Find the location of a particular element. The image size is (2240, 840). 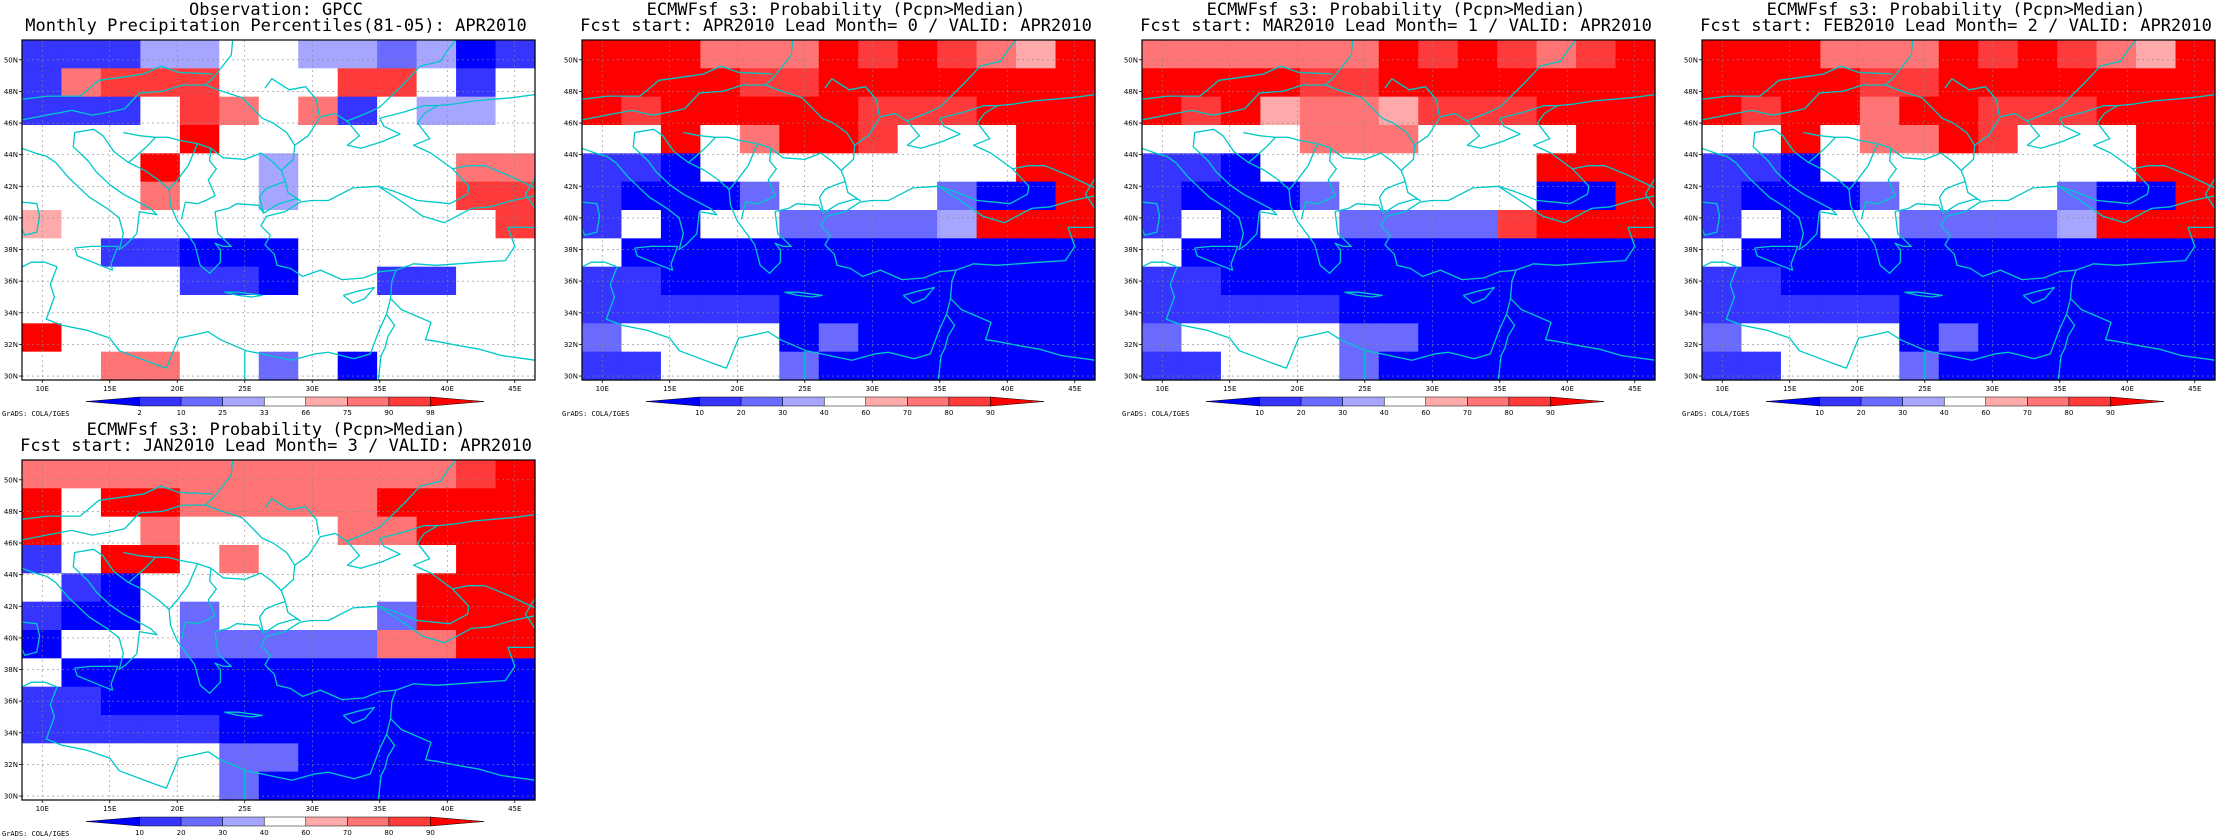

legend-label: 80 is located at coordinates (2068, 413).